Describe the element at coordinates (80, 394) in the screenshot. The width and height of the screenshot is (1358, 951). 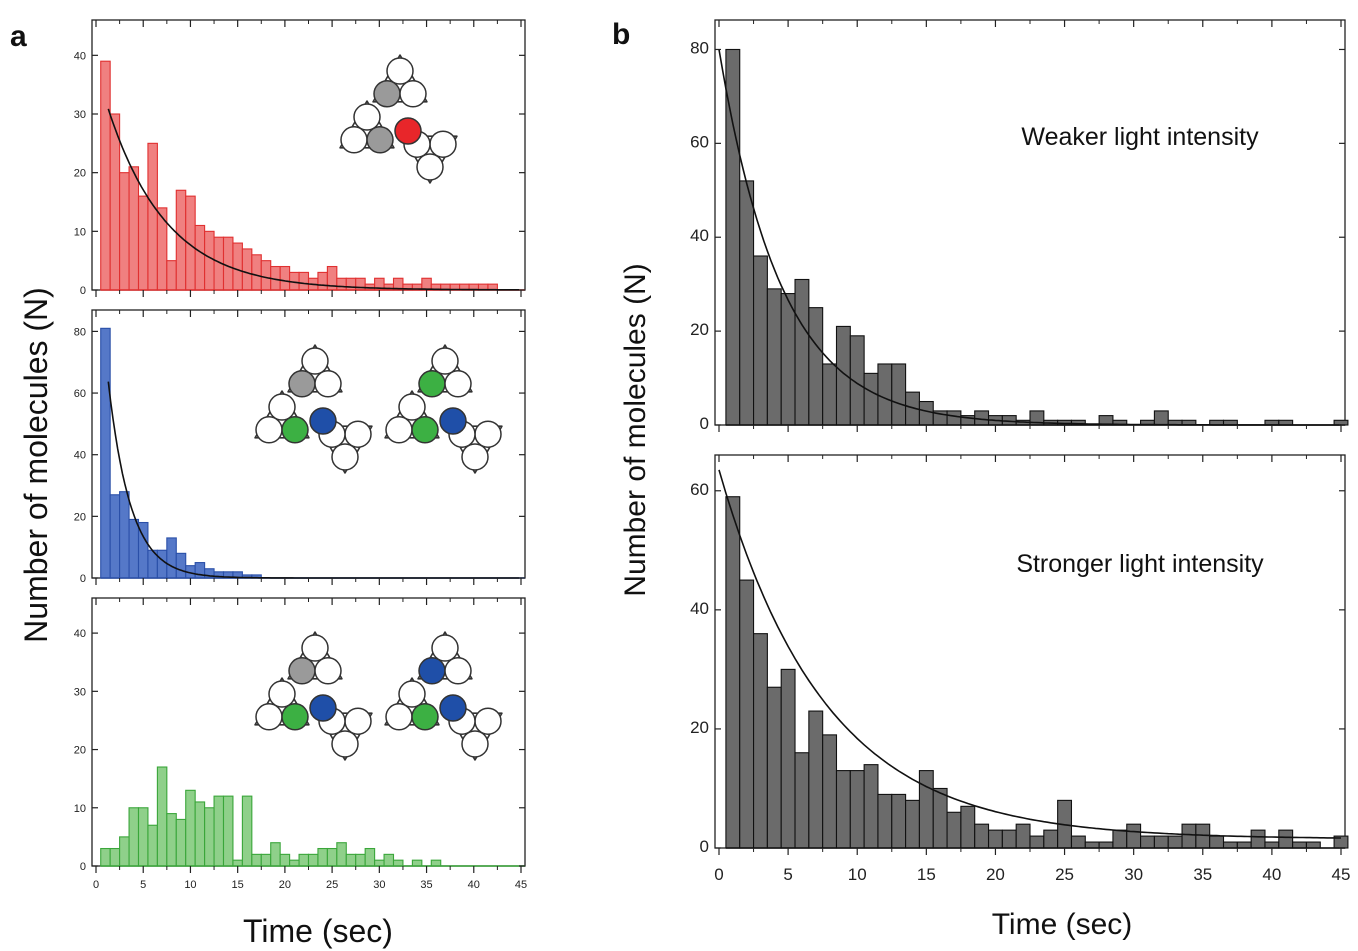
I see `y-tick-label: 60` at that location.